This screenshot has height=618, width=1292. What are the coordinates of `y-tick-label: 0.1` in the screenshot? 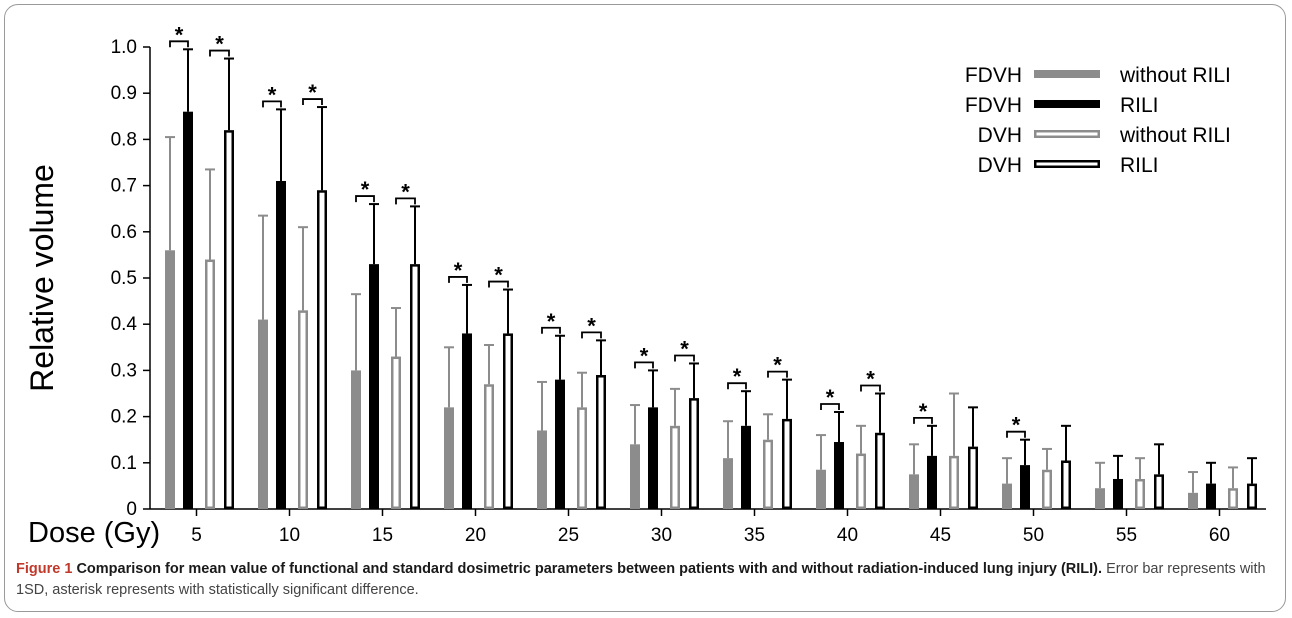 It's located at (124, 463).